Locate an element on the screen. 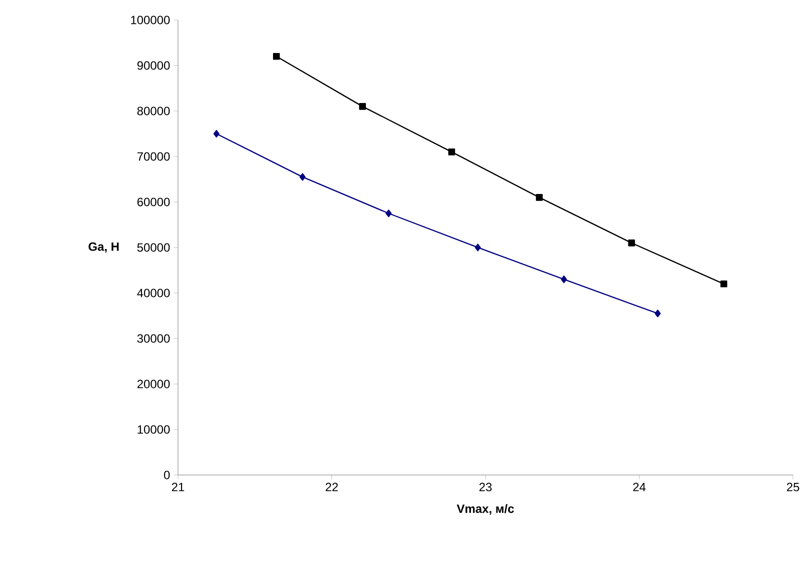 This screenshot has width=812, height=571. y-tick-label: 30000 is located at coordinates (153, 338).